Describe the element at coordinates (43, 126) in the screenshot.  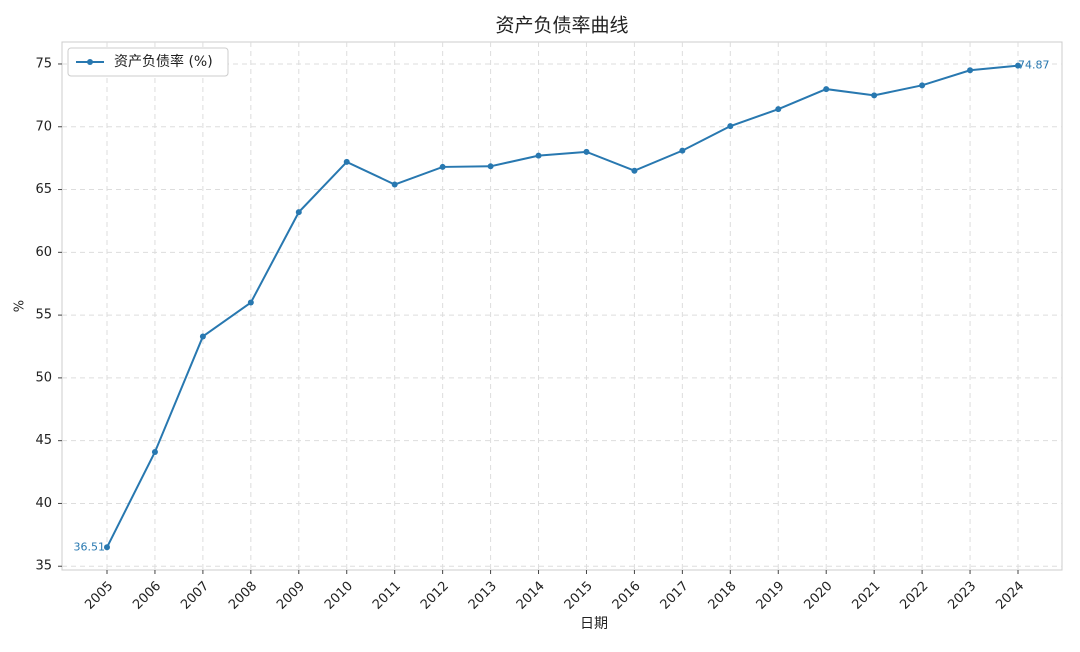
I see `y-tick-label: 70` at that location.